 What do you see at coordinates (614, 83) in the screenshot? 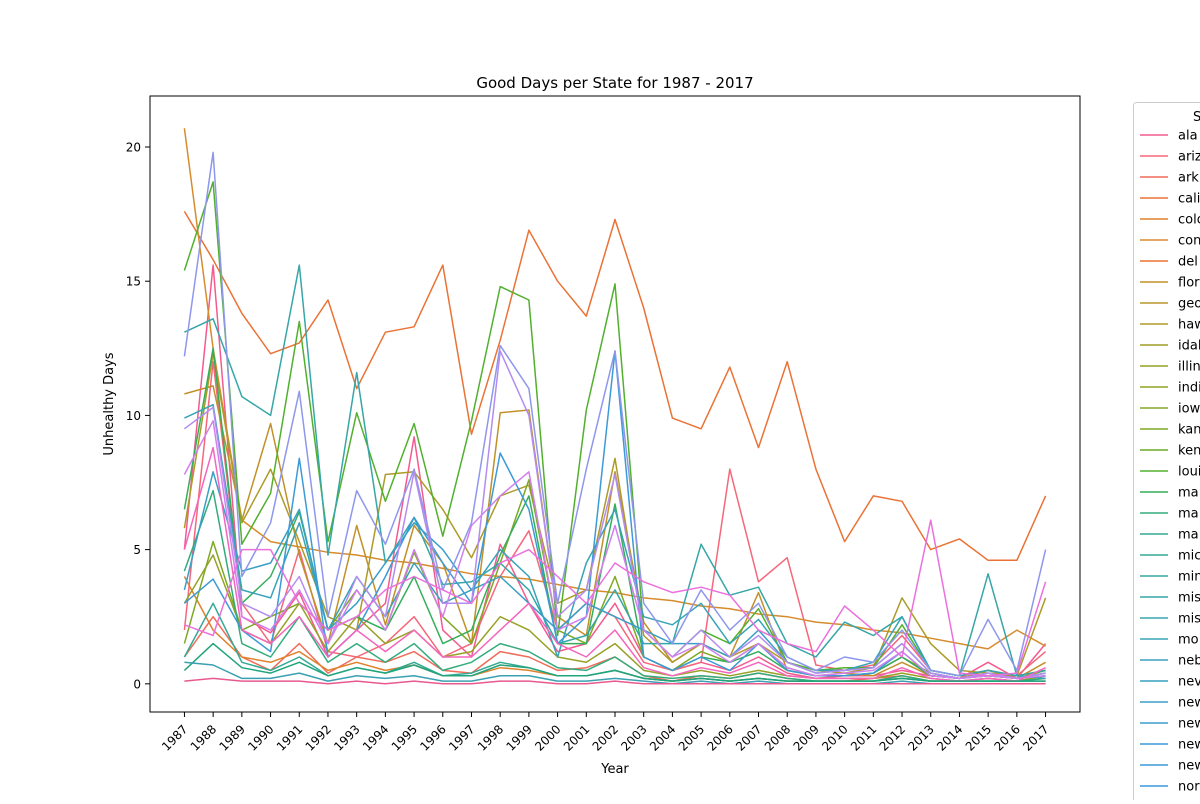
I see `chart-title: Good Days per State for 1987 - 2017` at bounding box center [614, 83].